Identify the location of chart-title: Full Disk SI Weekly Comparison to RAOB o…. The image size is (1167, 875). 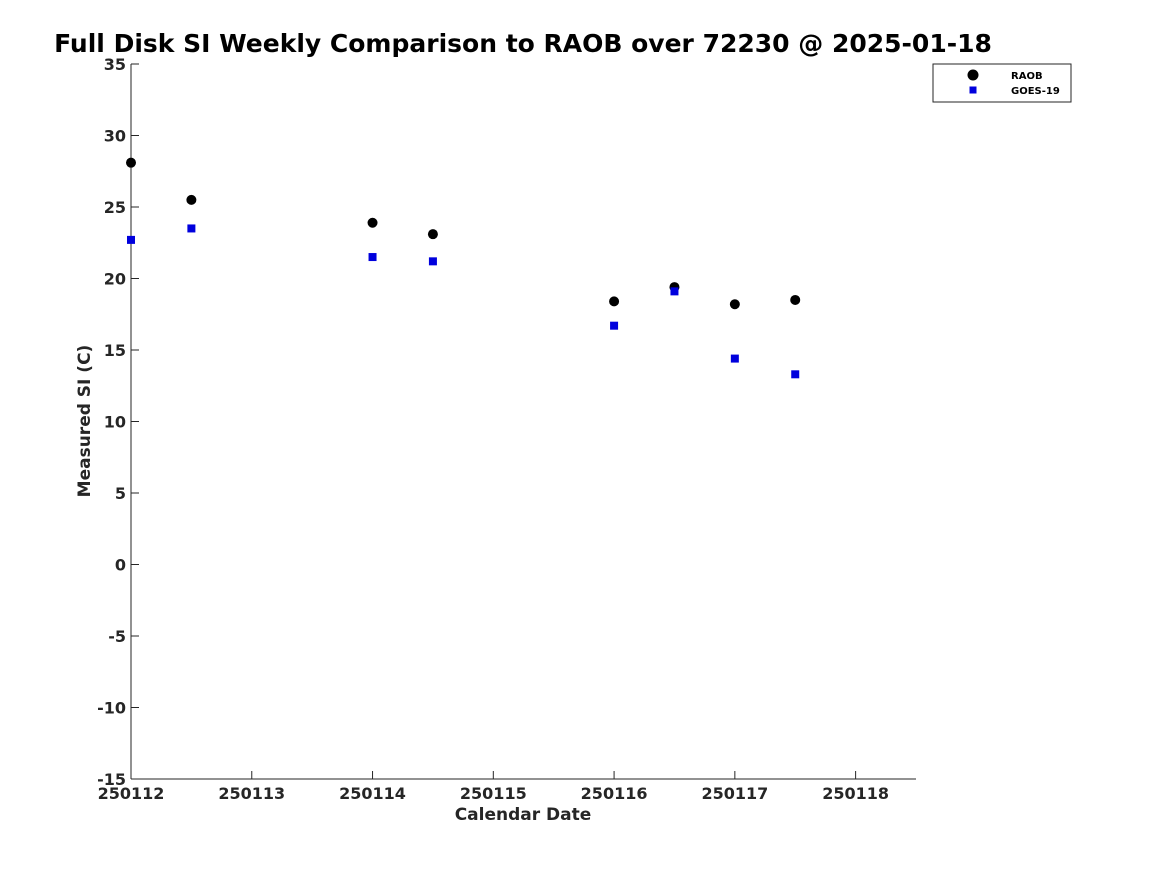
(523, 43).